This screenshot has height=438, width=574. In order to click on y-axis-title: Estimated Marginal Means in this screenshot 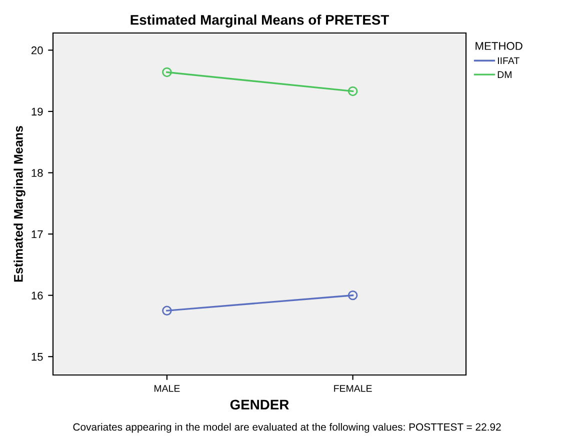, I will do `click(20, 204)`.